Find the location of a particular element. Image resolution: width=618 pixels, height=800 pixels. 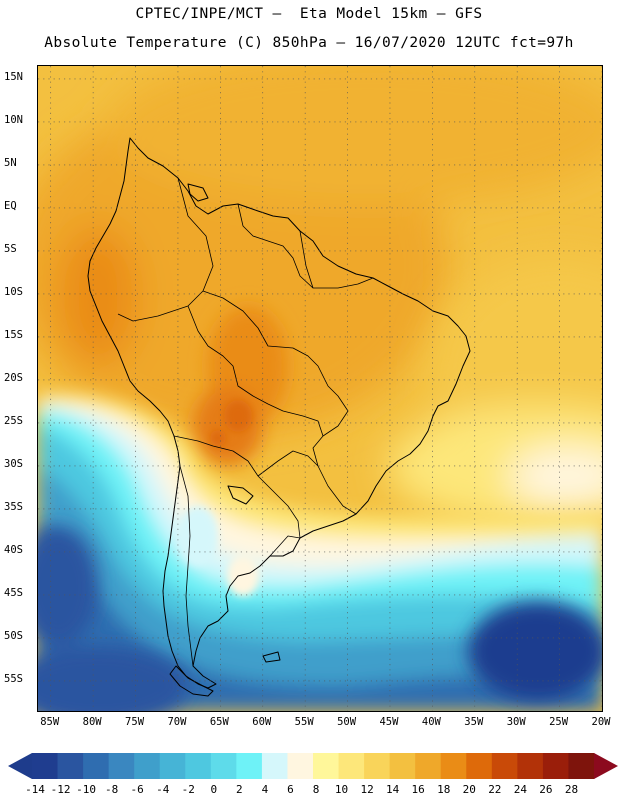

colorbar-tick-label: -8 is located at coordinates (112, 789).